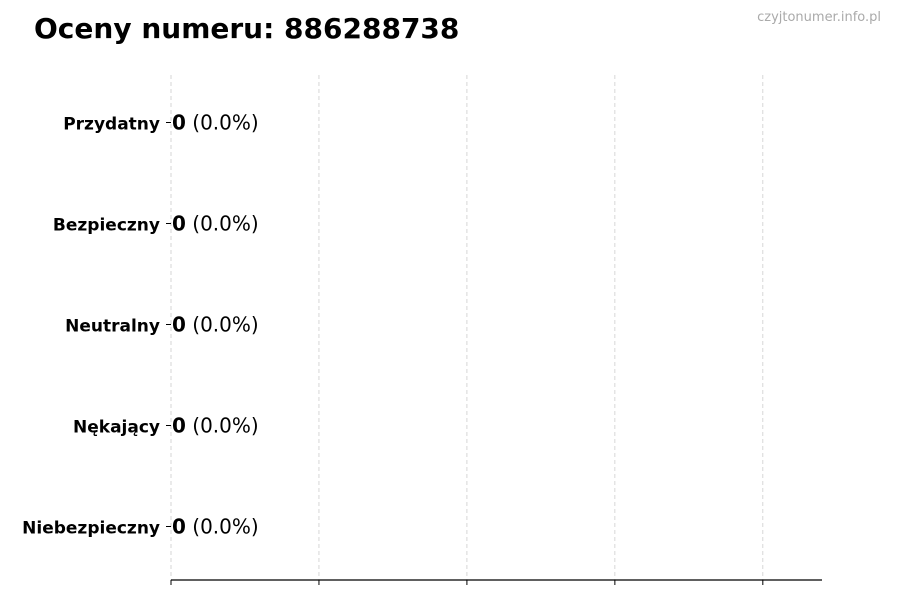 Image resolution: width=900 pixels, height=600 pixels. What do you see at coordinates (247, 28) in the screenshot?
I see `chart-title: Oceny numeru: 886288738` at bounding box center [247, 28].